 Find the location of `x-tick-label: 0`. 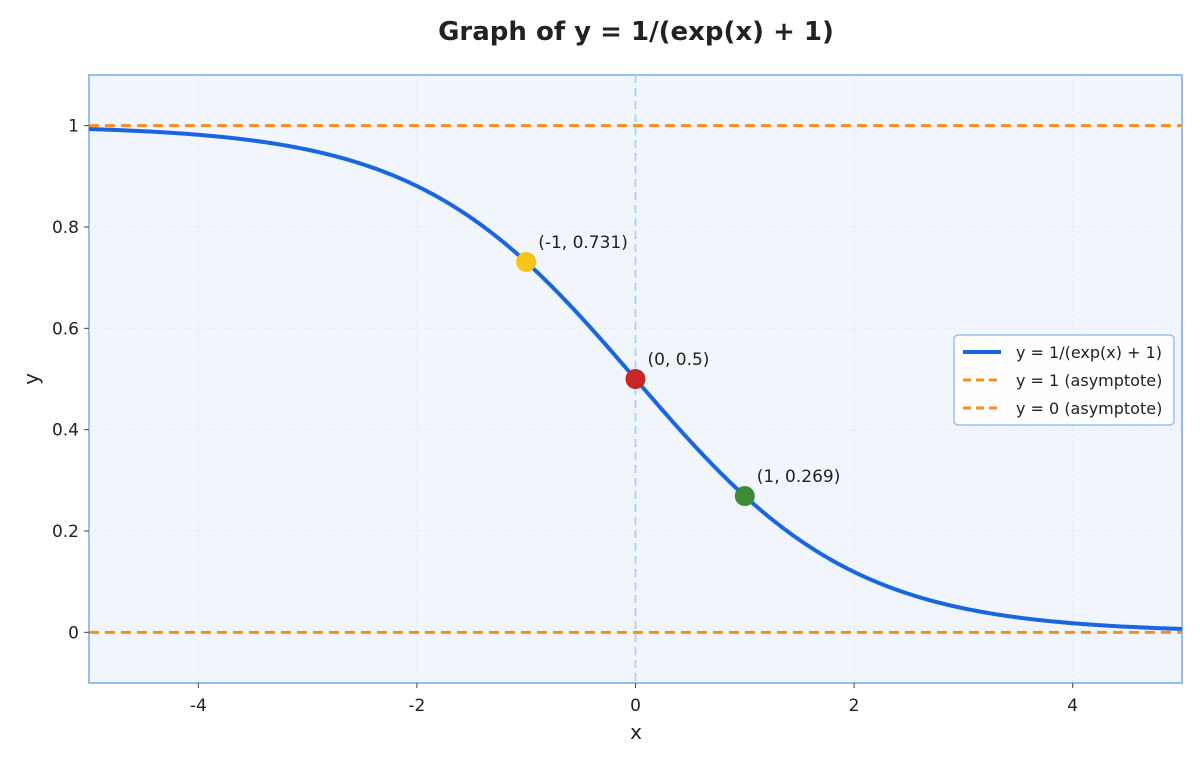

x-tick-label: 0 is located at coordinates (635, 706).